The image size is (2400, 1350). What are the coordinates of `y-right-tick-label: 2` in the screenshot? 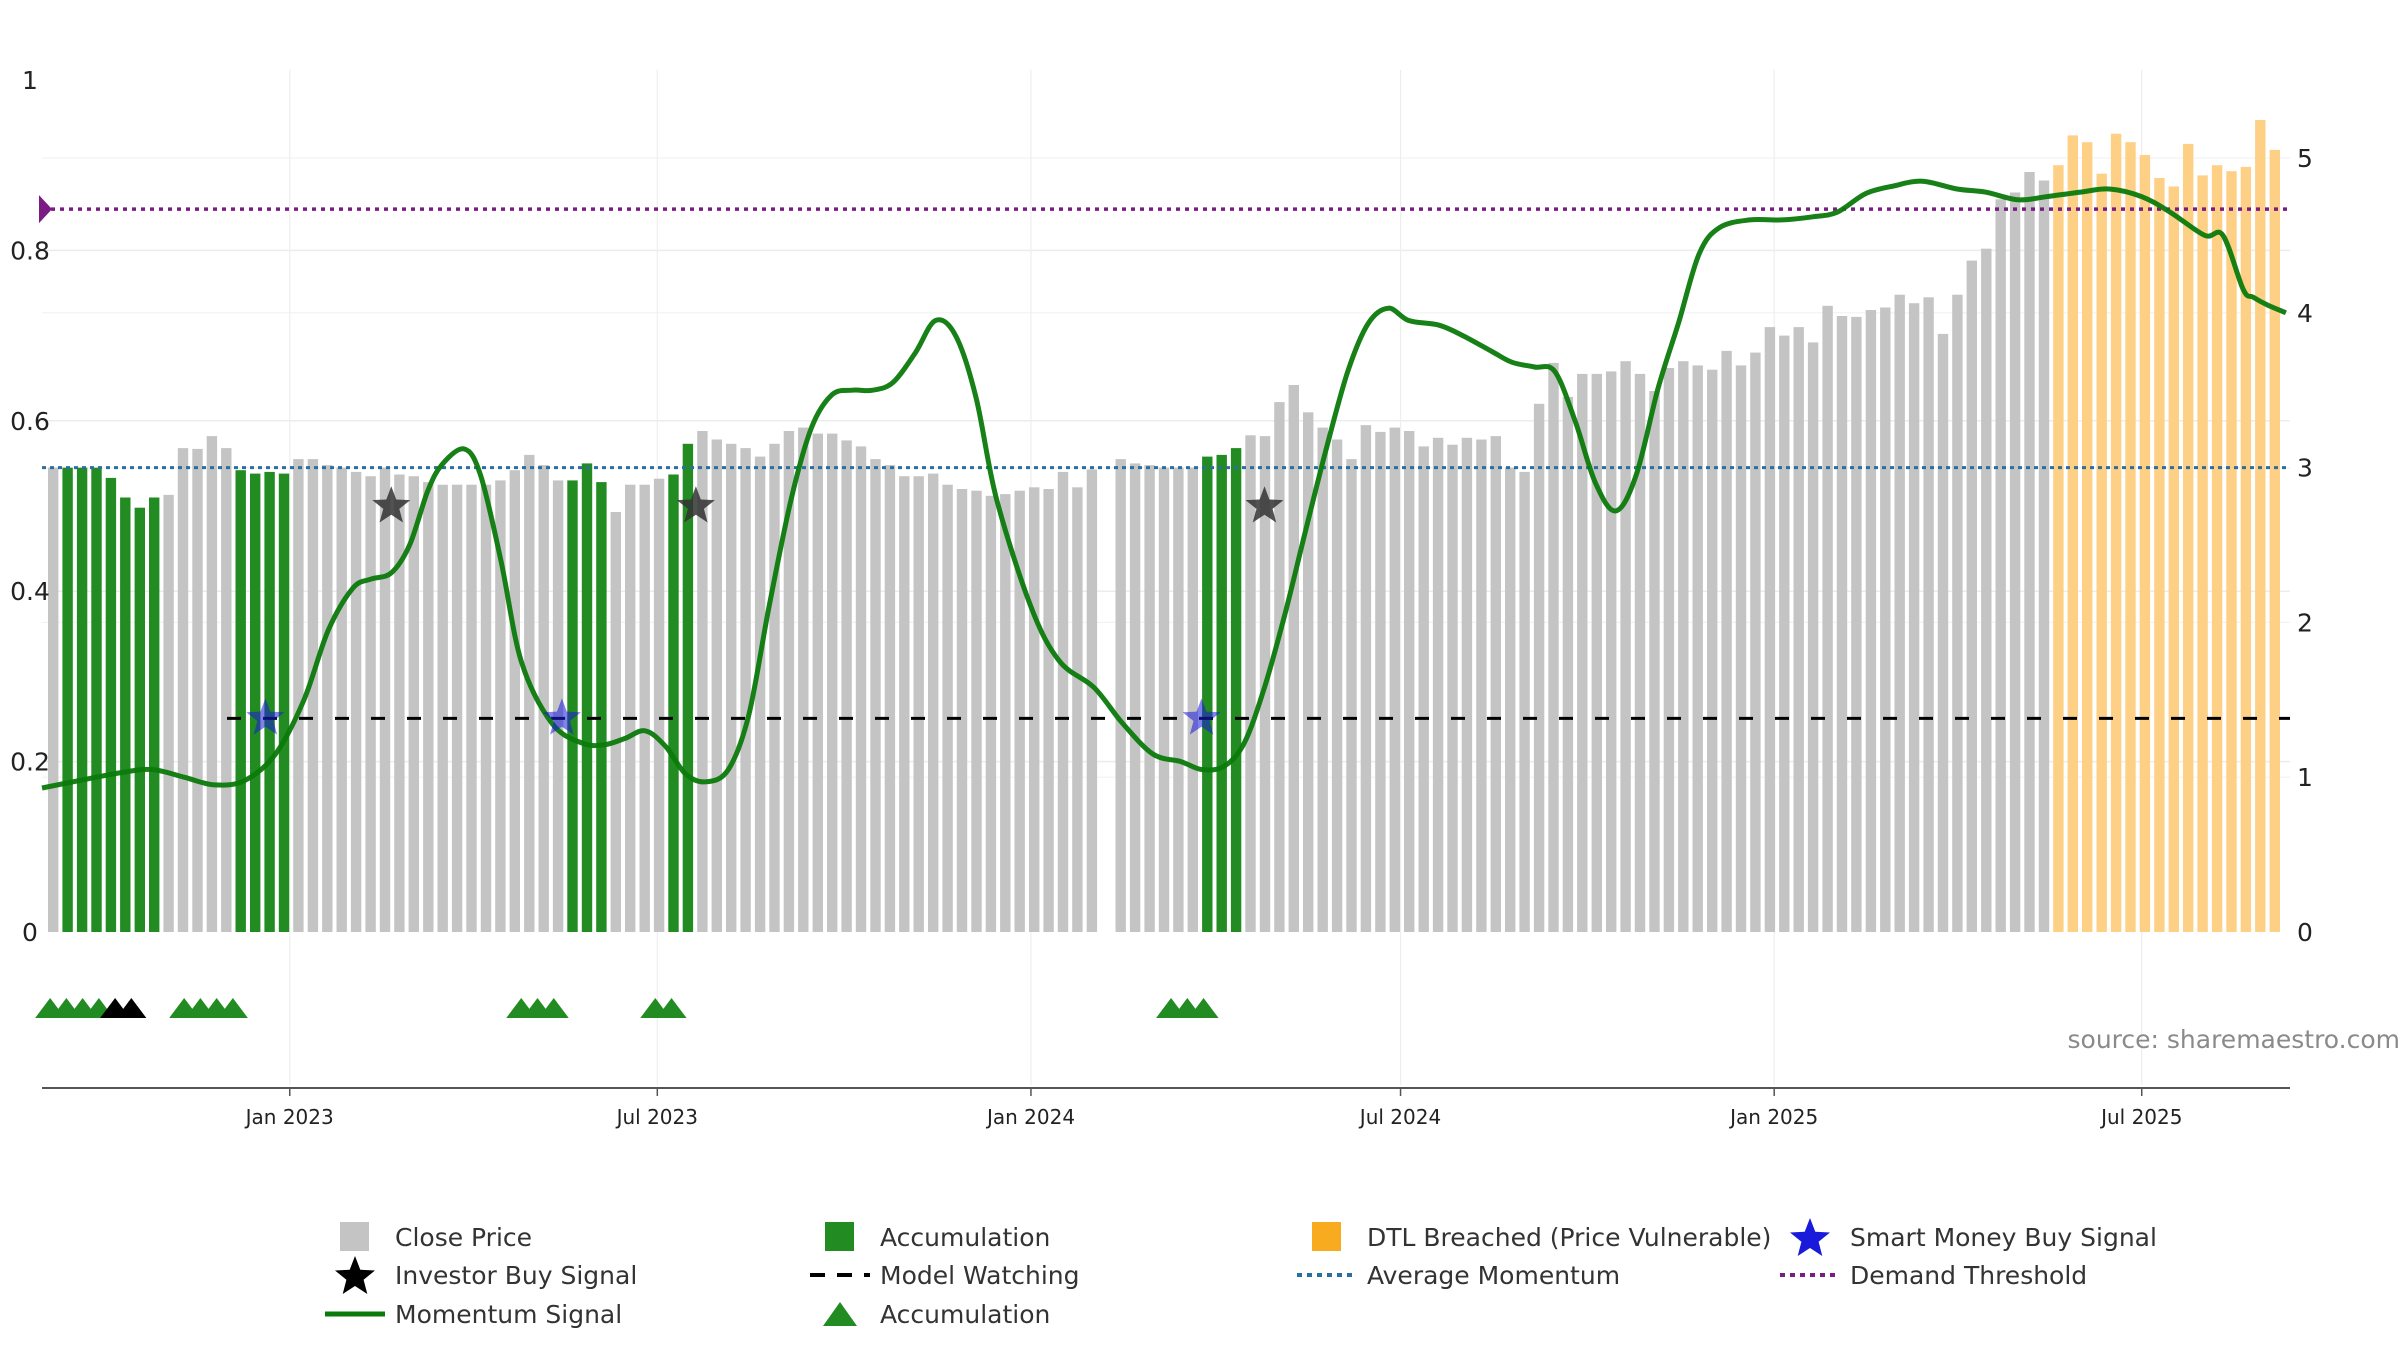 It's located at (2305, 622).